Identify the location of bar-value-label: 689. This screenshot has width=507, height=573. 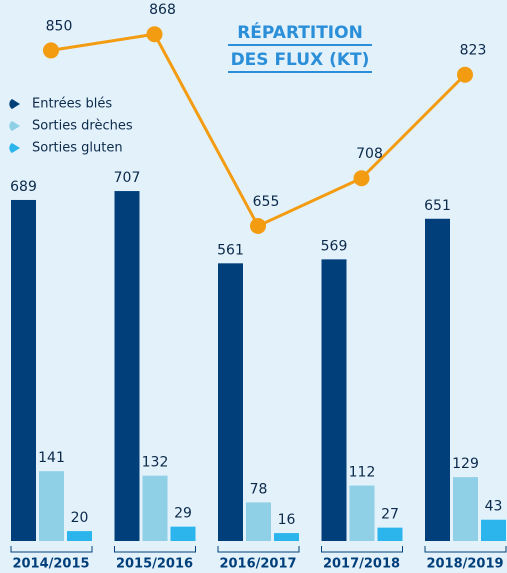
(23, 187).